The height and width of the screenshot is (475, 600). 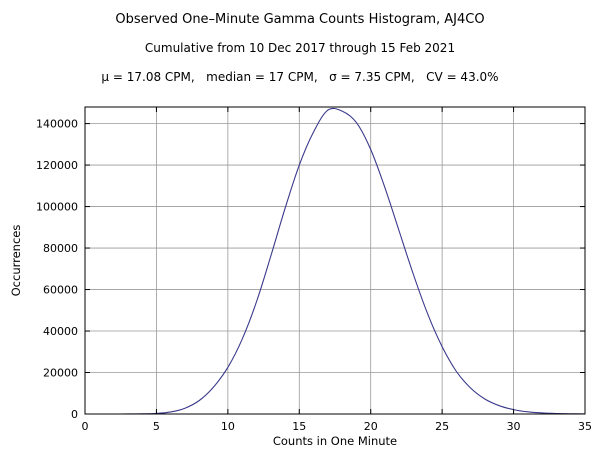 I want to click on y-tick-label: 60000, so click(x=60, y=290).